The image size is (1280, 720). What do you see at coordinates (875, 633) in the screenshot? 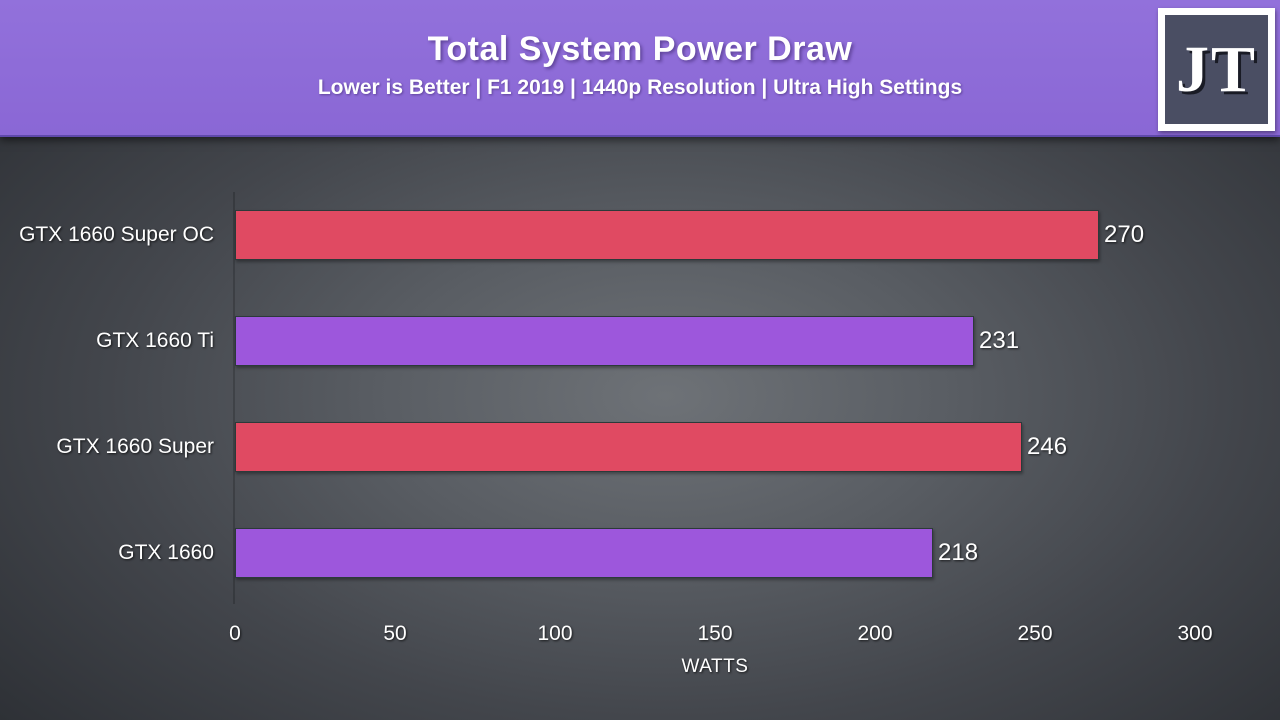
I see `x-tick-label: 200` at bounding box center [875, 633].